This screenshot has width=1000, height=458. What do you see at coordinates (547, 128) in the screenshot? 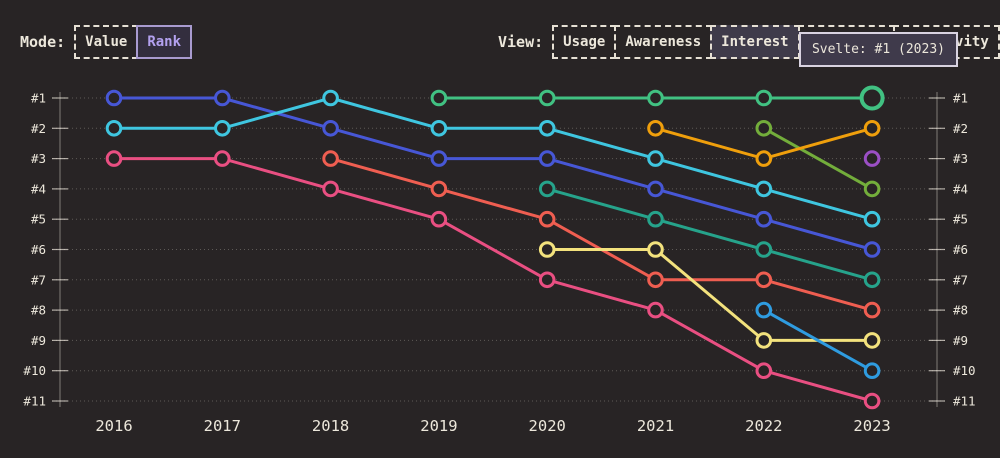
I see `data-point-series-cyan-2020` at bounding box center [547, 128].